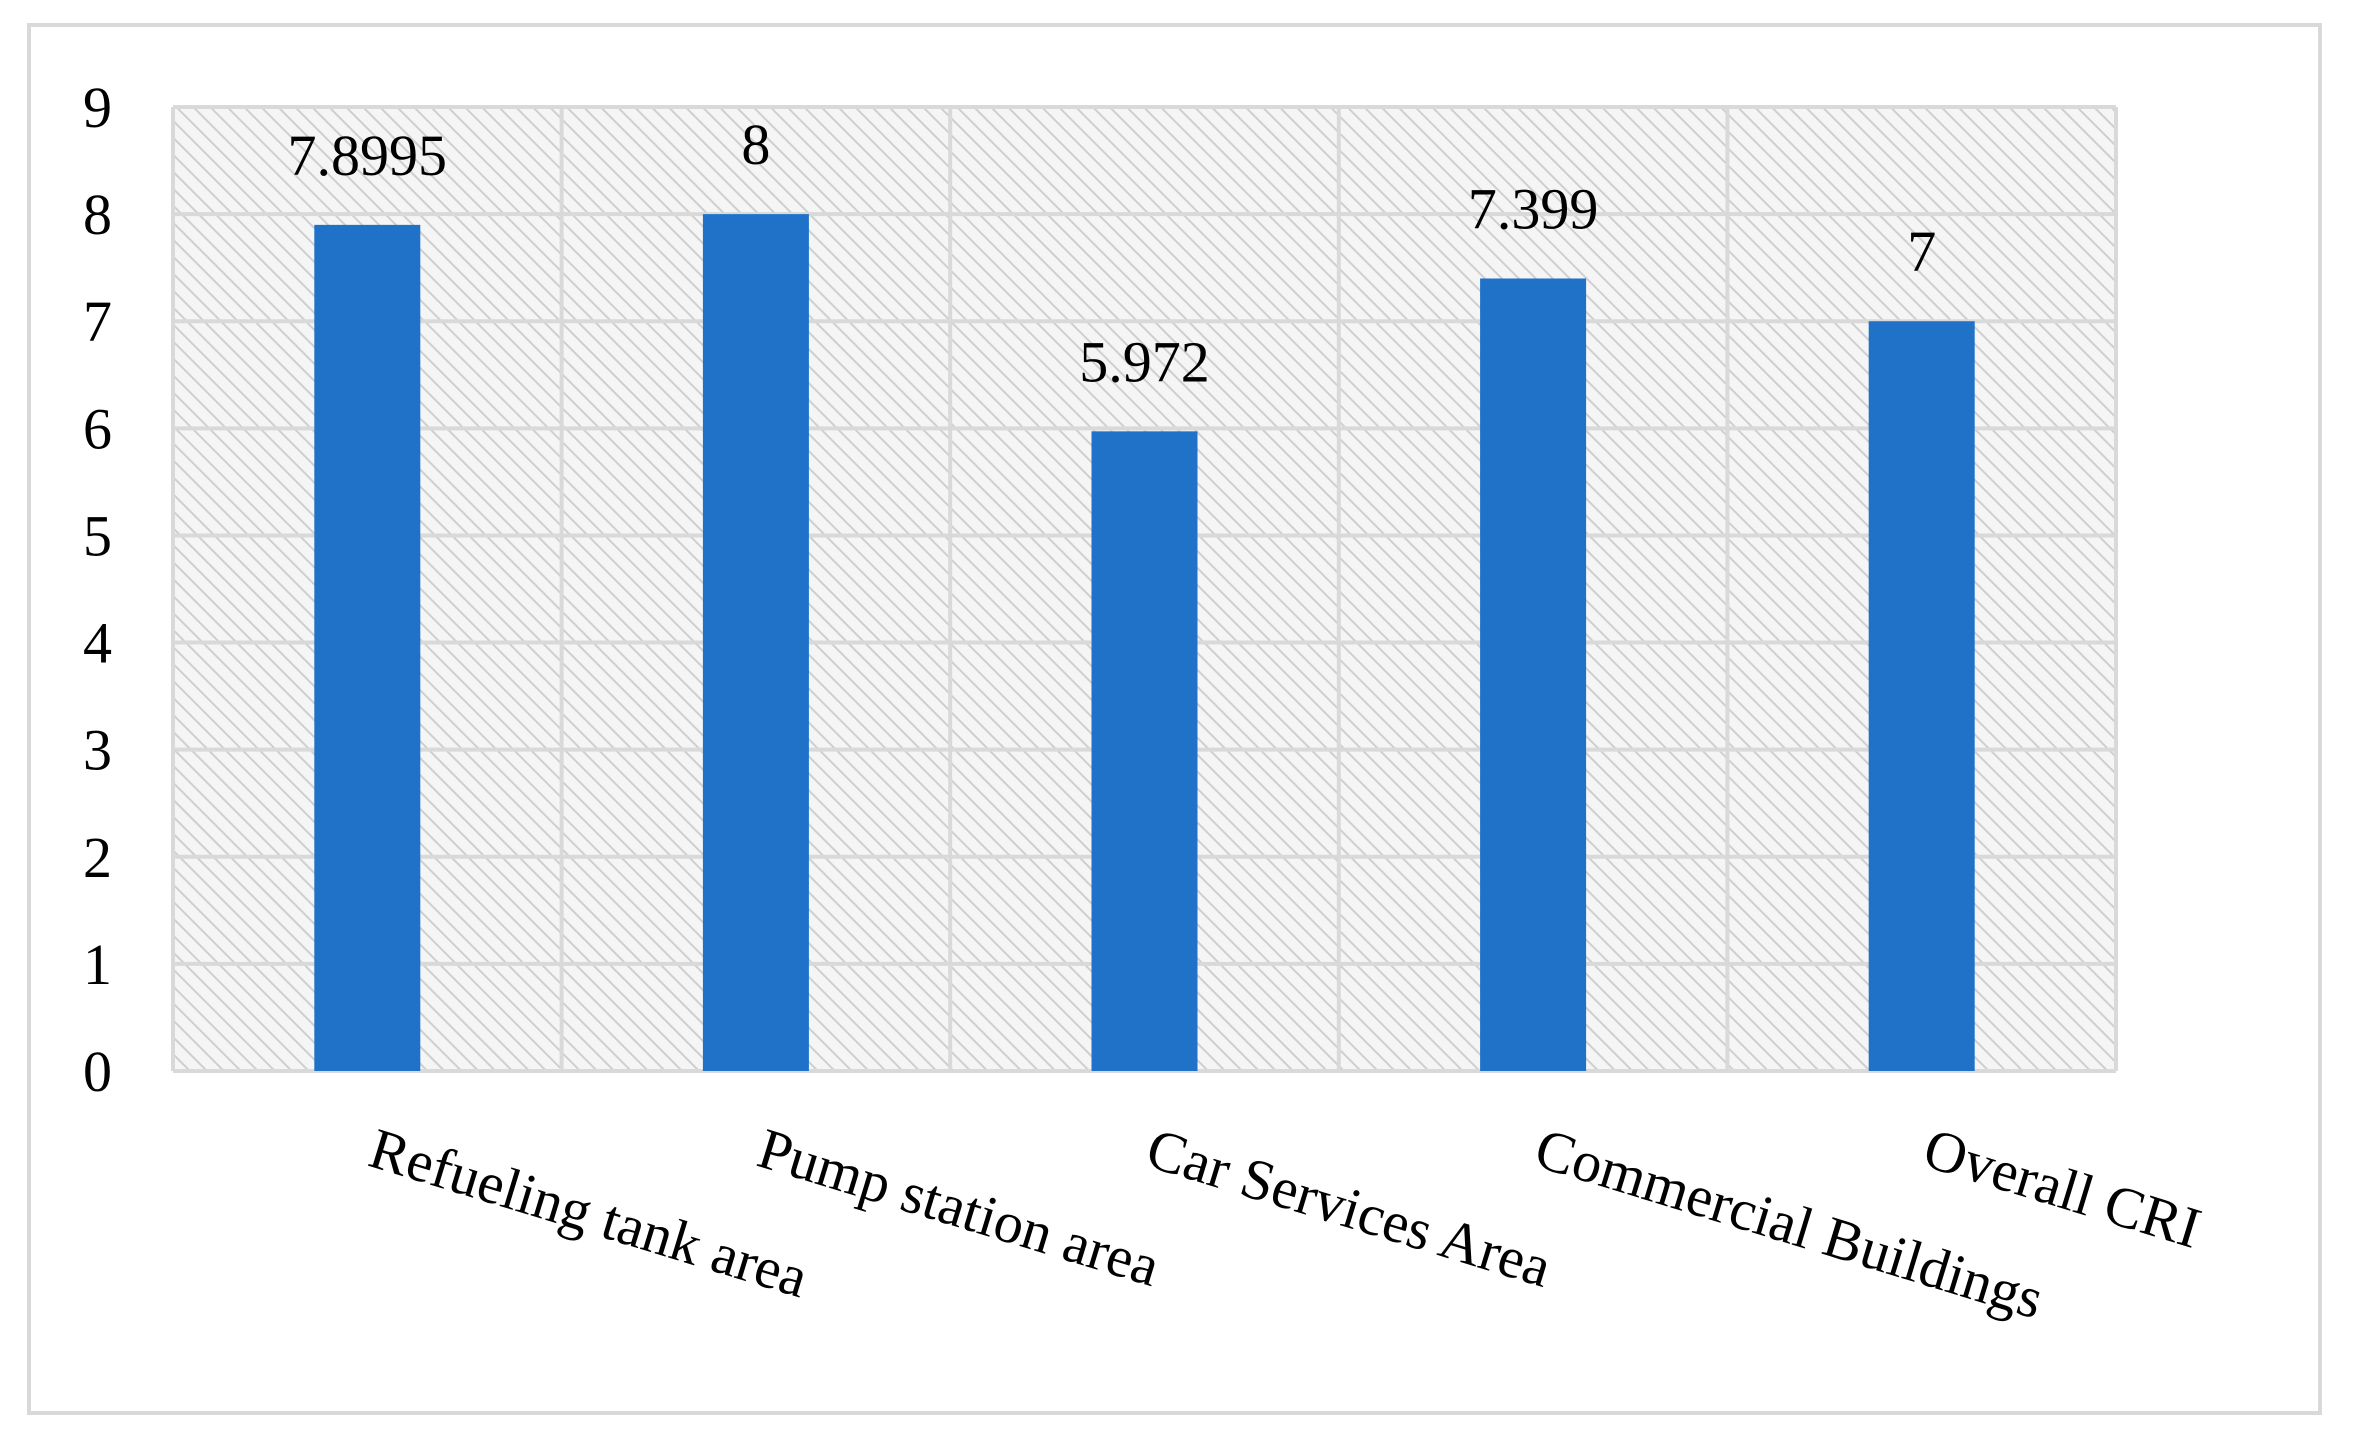 The image size is (2357, 1442). Describe the element at coordinates (588, 1212) in the screenshot. I see `x-category-label: Refueling tank area` at that location.